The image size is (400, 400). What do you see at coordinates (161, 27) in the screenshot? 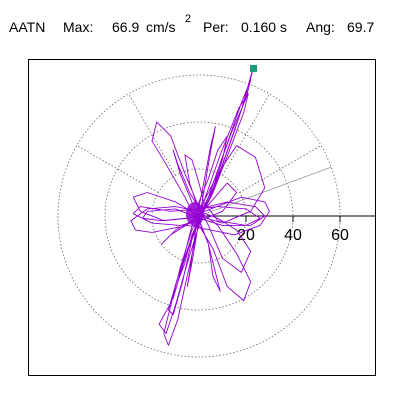
I see `max-unit: cm/s` at bounding box center [161, 27].